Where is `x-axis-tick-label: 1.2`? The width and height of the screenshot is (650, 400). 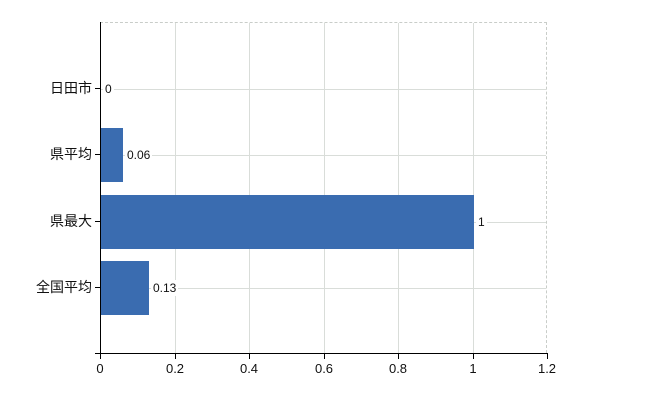 x-axis-tick-label: 1.2 is located at coordinates (547, 368).